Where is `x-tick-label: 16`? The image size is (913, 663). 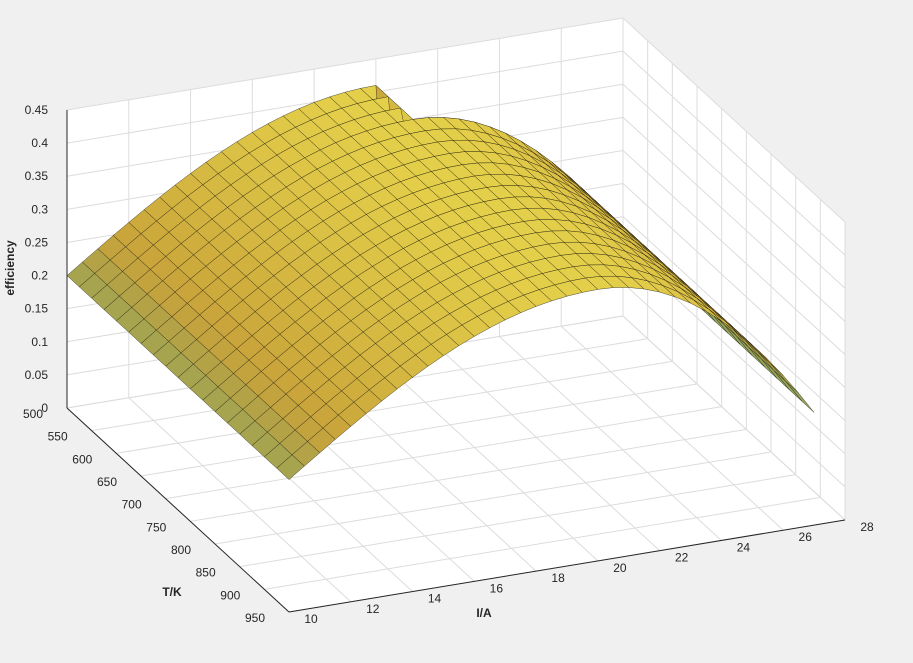
x-tick-label: 16 is located at coordinates (497, 588).